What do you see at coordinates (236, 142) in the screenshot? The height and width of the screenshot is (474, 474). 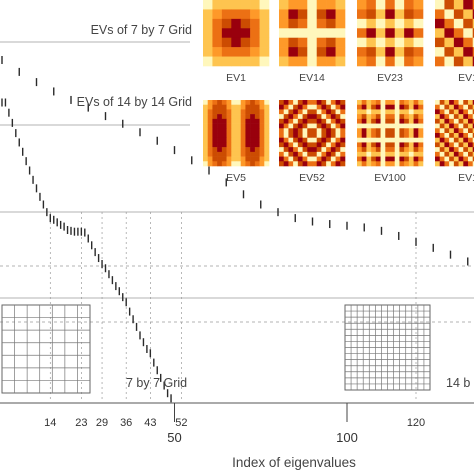 I see `ev14-panel-ev5: EV5` at bounding box center [236, 142].